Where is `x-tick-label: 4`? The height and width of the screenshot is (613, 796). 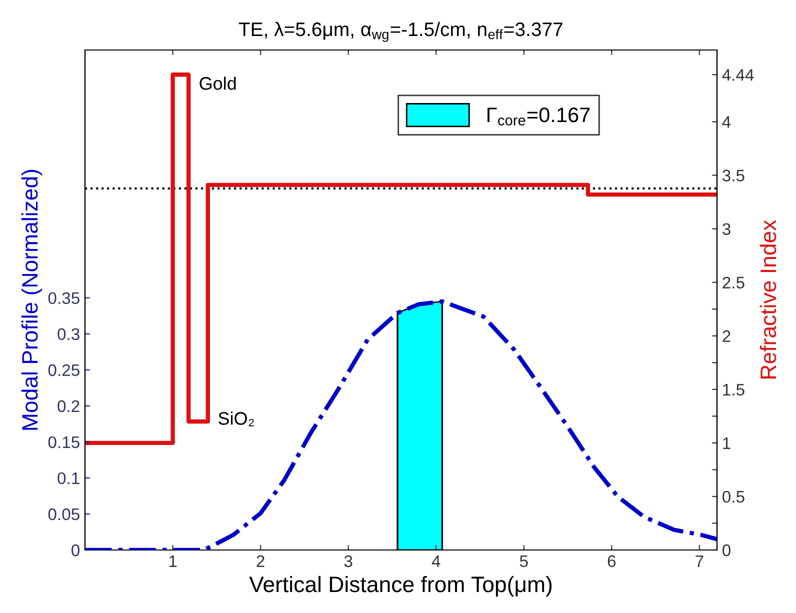
x-tick-label: 4 is located at coordinates (436, 561).